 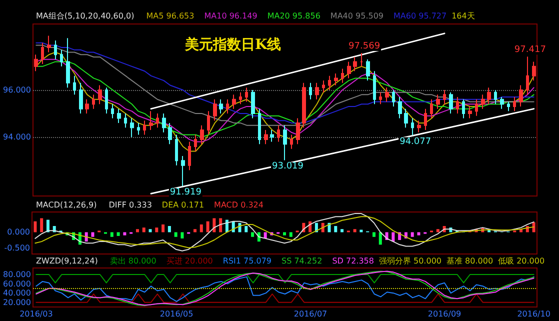 I want to click on series-label: SD 72.358, so click(x=353, y=261).